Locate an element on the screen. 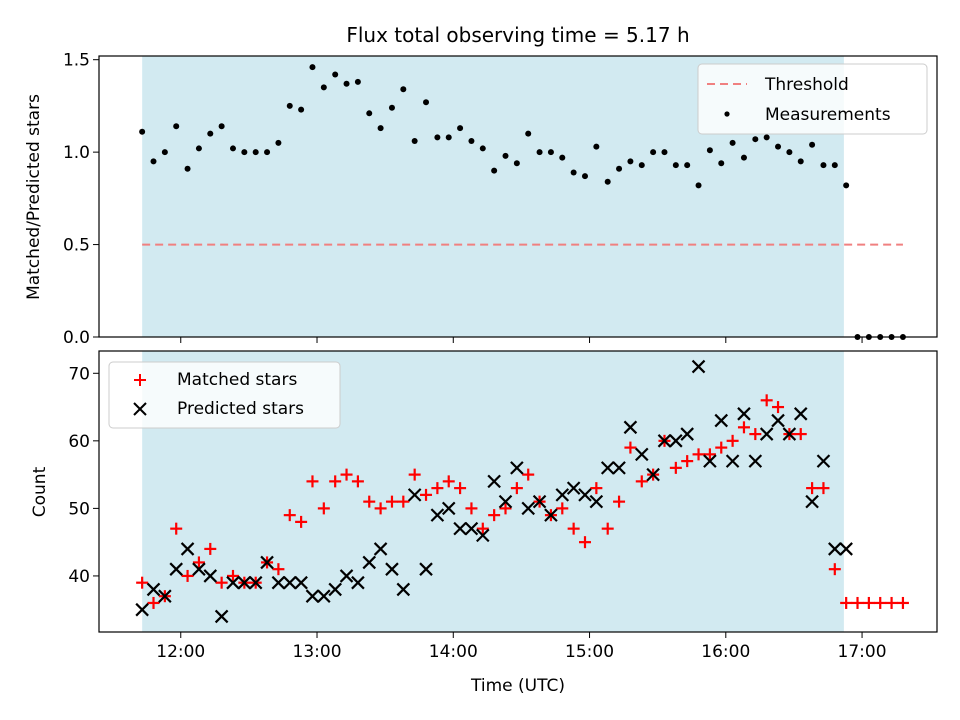 The image size is (960, 720). legend-predicted-swatch is located at coordinates (140, 409).